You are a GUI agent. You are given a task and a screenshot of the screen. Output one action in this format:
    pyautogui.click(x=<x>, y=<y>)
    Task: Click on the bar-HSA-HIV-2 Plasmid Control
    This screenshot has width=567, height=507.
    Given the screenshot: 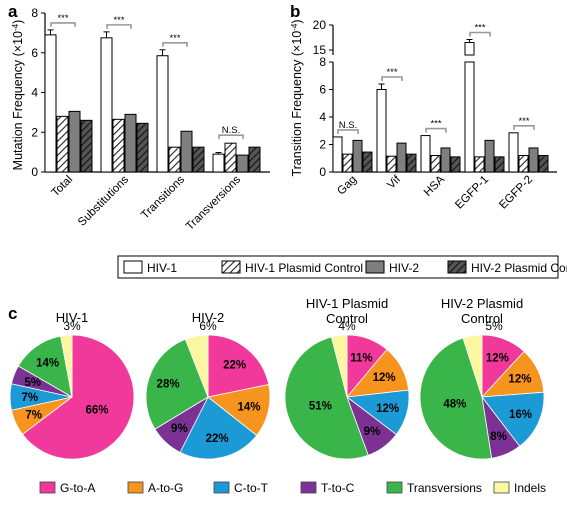 What is the action you would take?
    pyautogui.click(x=455, y=164)
    